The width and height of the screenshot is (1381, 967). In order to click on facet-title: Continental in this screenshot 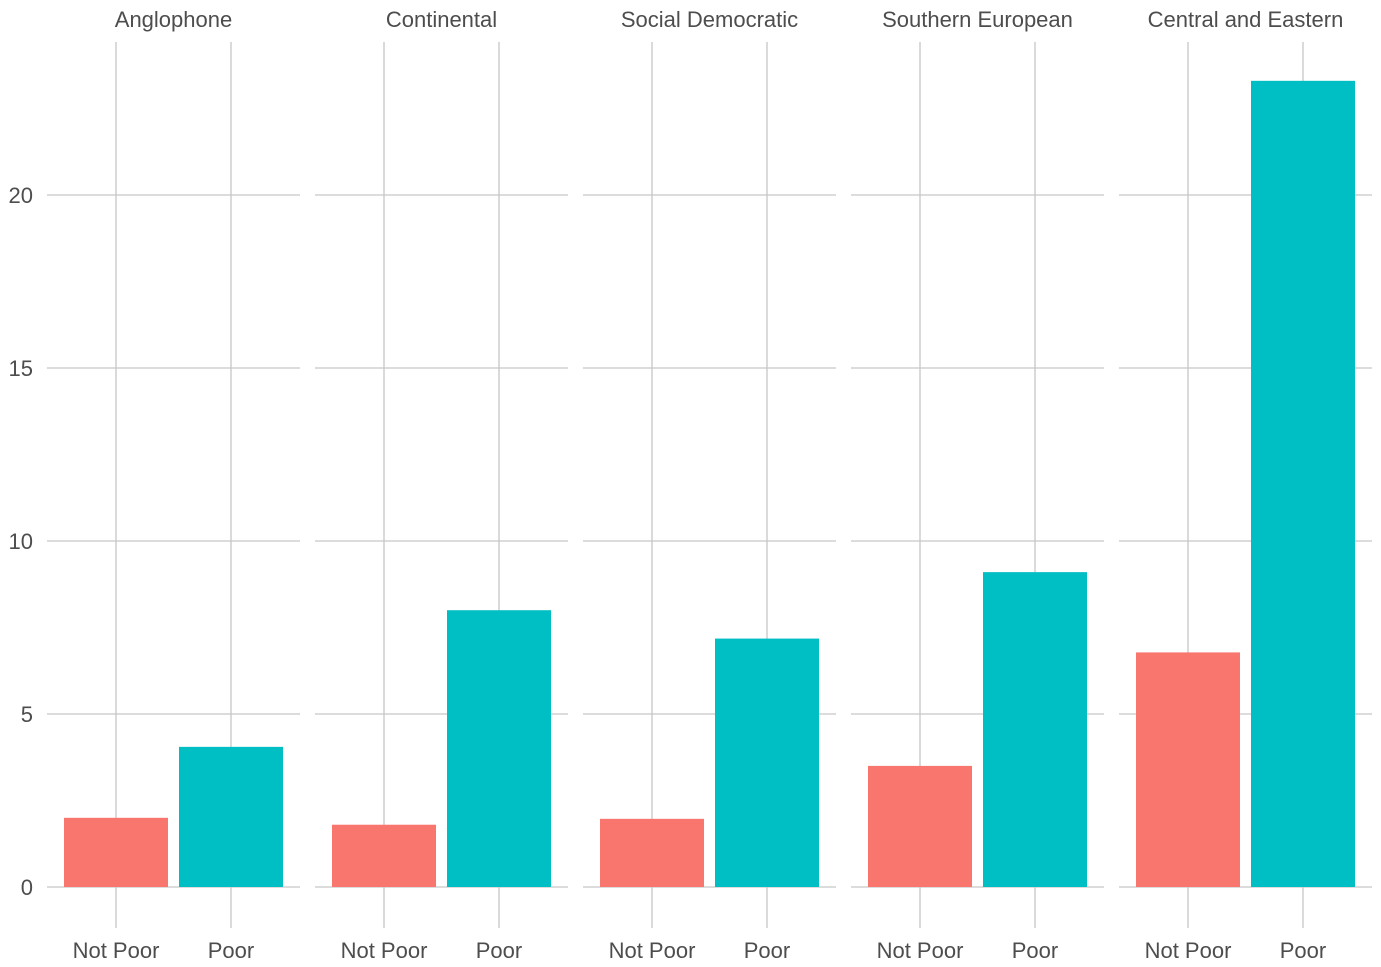, I will do `click(441, 19)`.